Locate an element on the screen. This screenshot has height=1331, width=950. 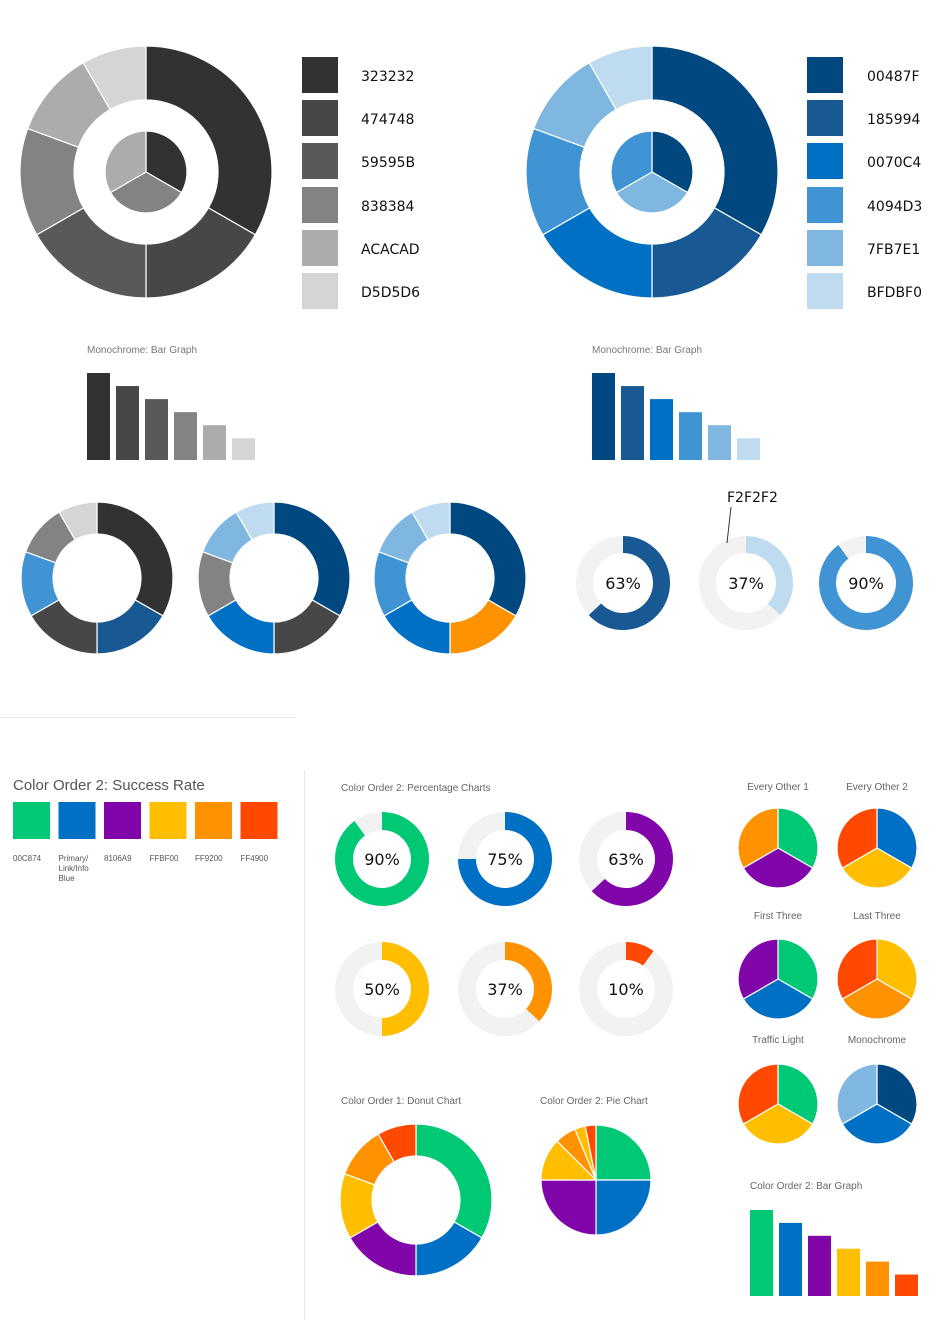
pct-75-label: 75% is located at coordinates (505, 859).